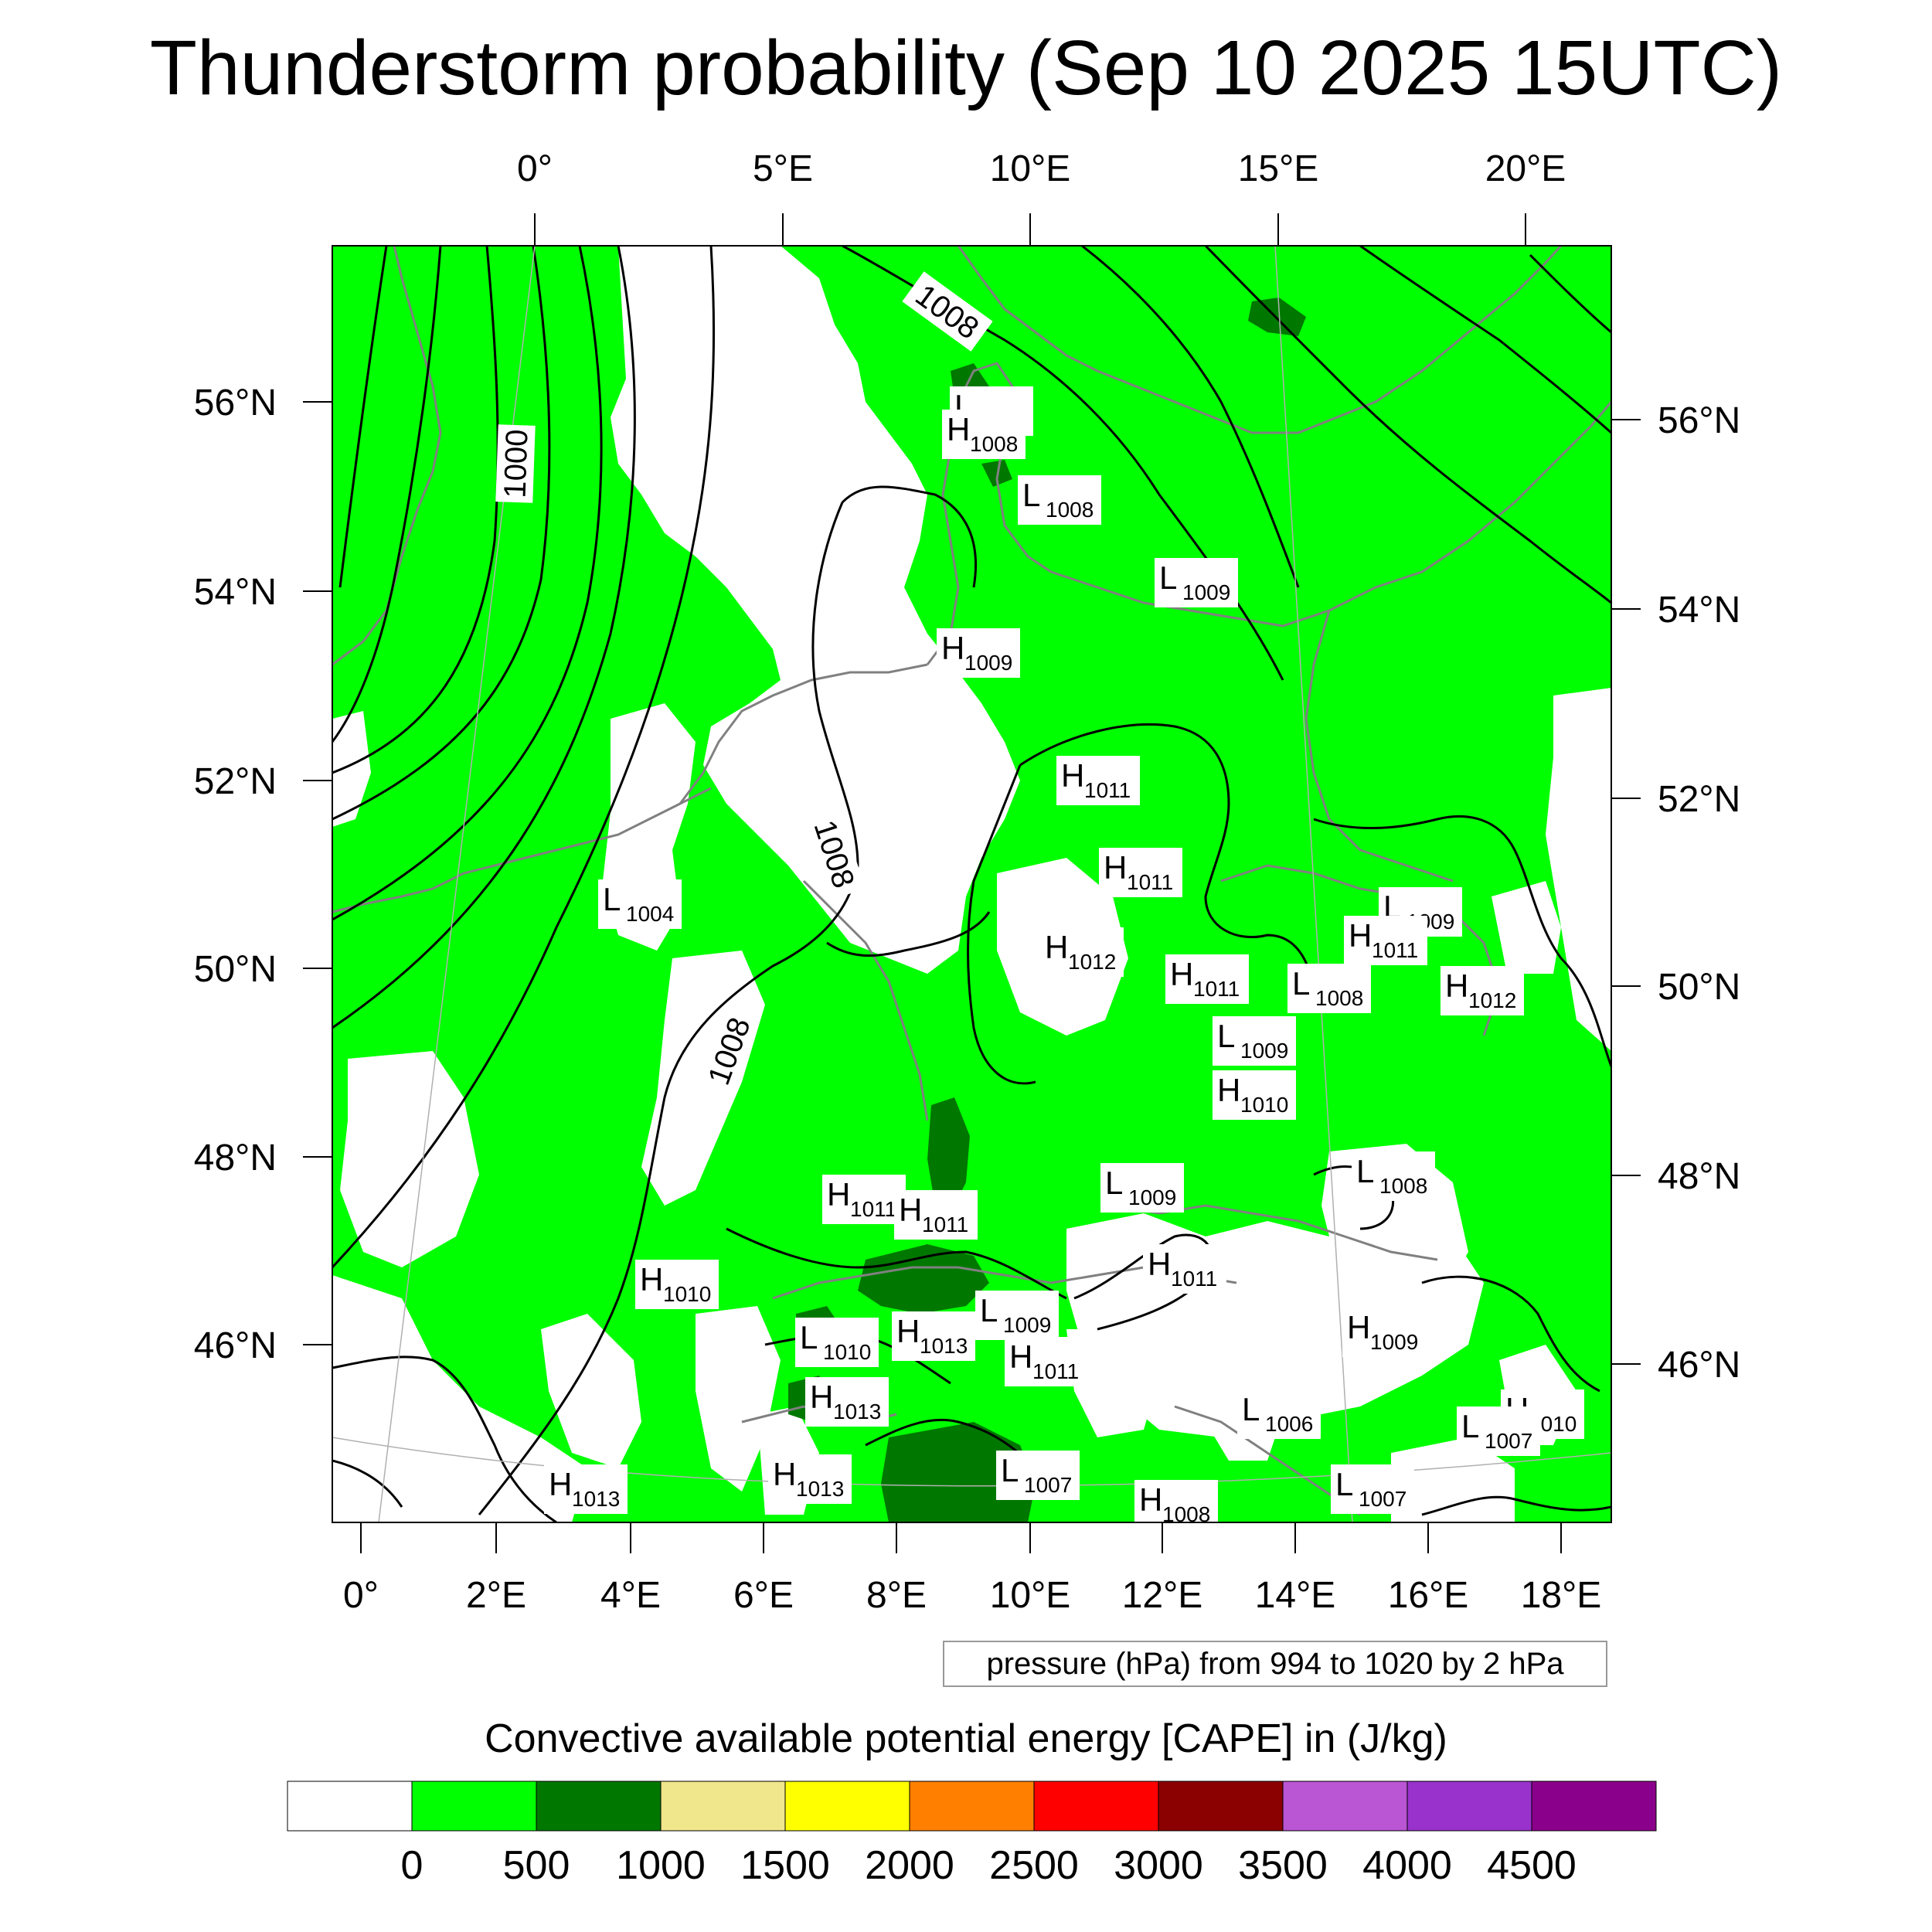  I want to click on isobar-de2, so click(1001, 925).